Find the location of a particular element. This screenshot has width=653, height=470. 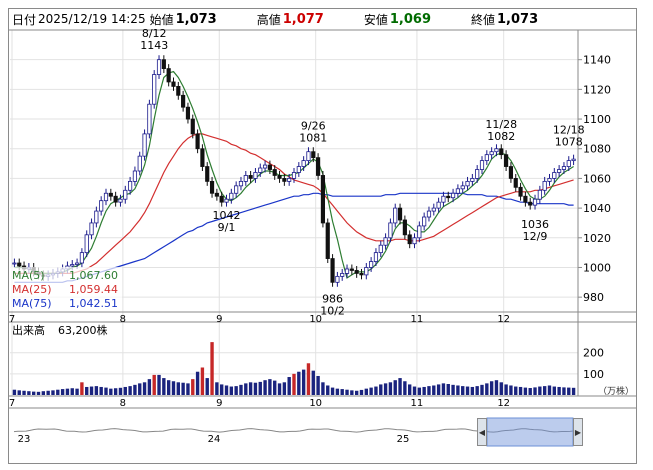

annotation-date: 9/1 is located at coordinates (227, 227).